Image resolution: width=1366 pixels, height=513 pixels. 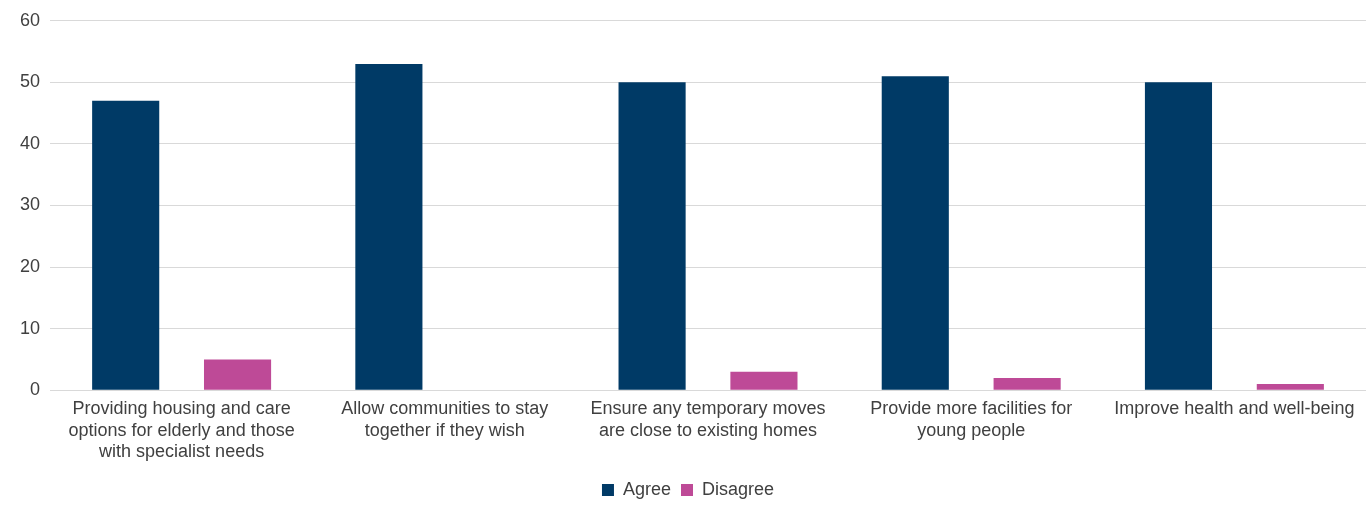 What do you see at coordinates (738, 488) in the screenshot?
I see `legend-label: Disagree` at bounding box center [738, 488].